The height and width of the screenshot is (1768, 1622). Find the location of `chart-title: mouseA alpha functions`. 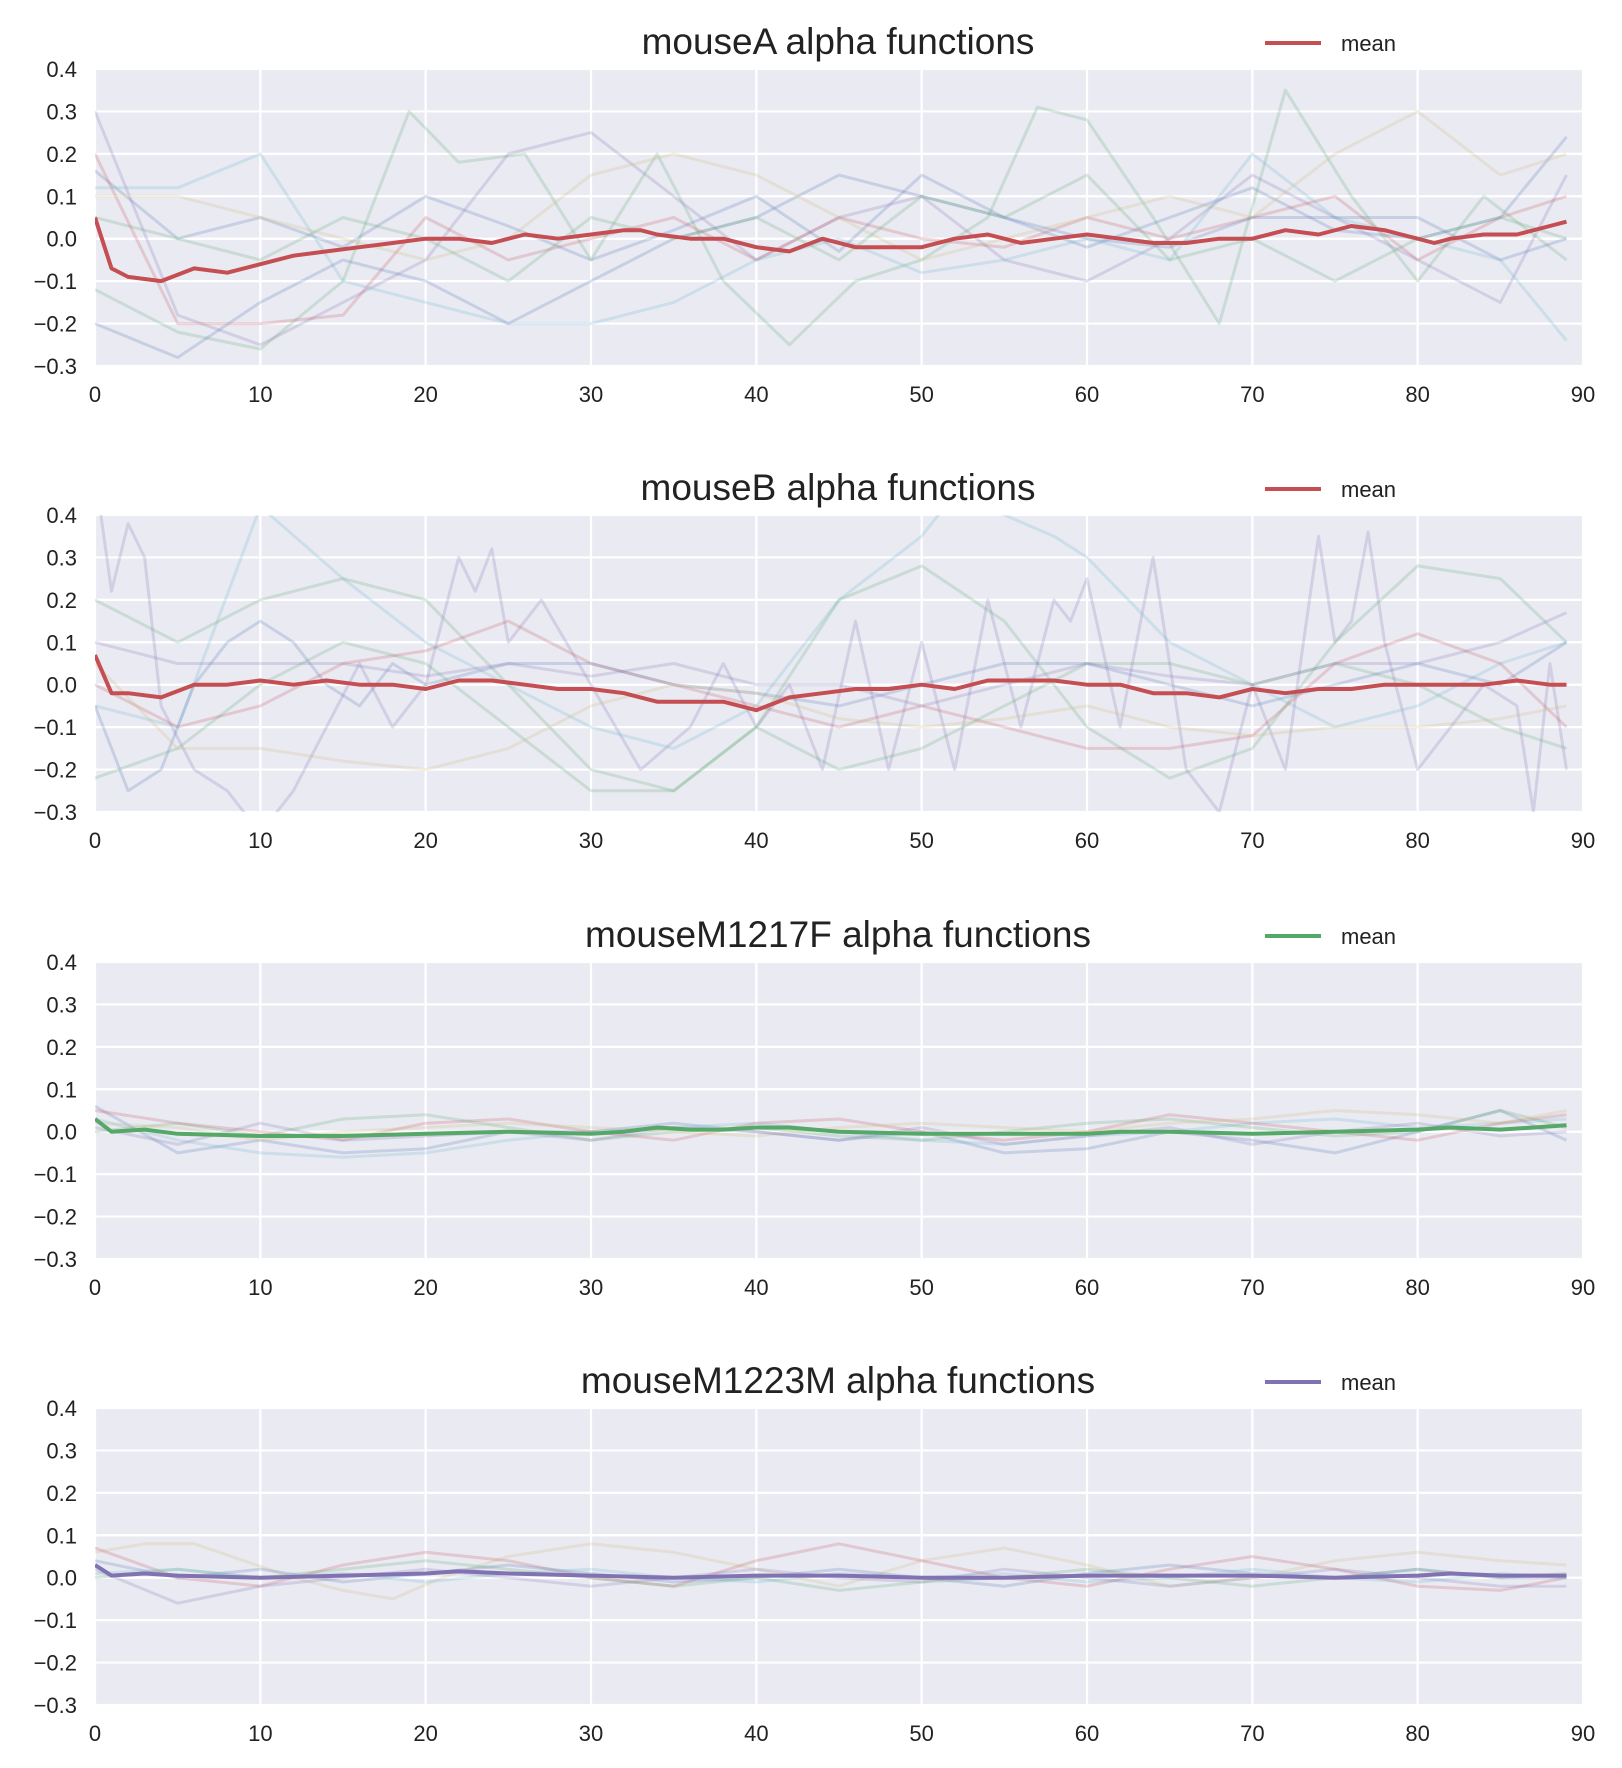

chart-title: mouseA alpha functions is located at coordinates (838, 41).